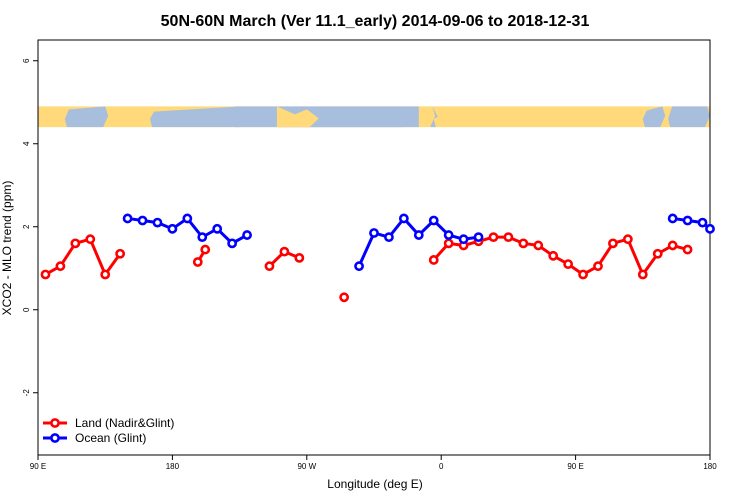  I want to click on y-tick-label: 2, so click(26, 226).